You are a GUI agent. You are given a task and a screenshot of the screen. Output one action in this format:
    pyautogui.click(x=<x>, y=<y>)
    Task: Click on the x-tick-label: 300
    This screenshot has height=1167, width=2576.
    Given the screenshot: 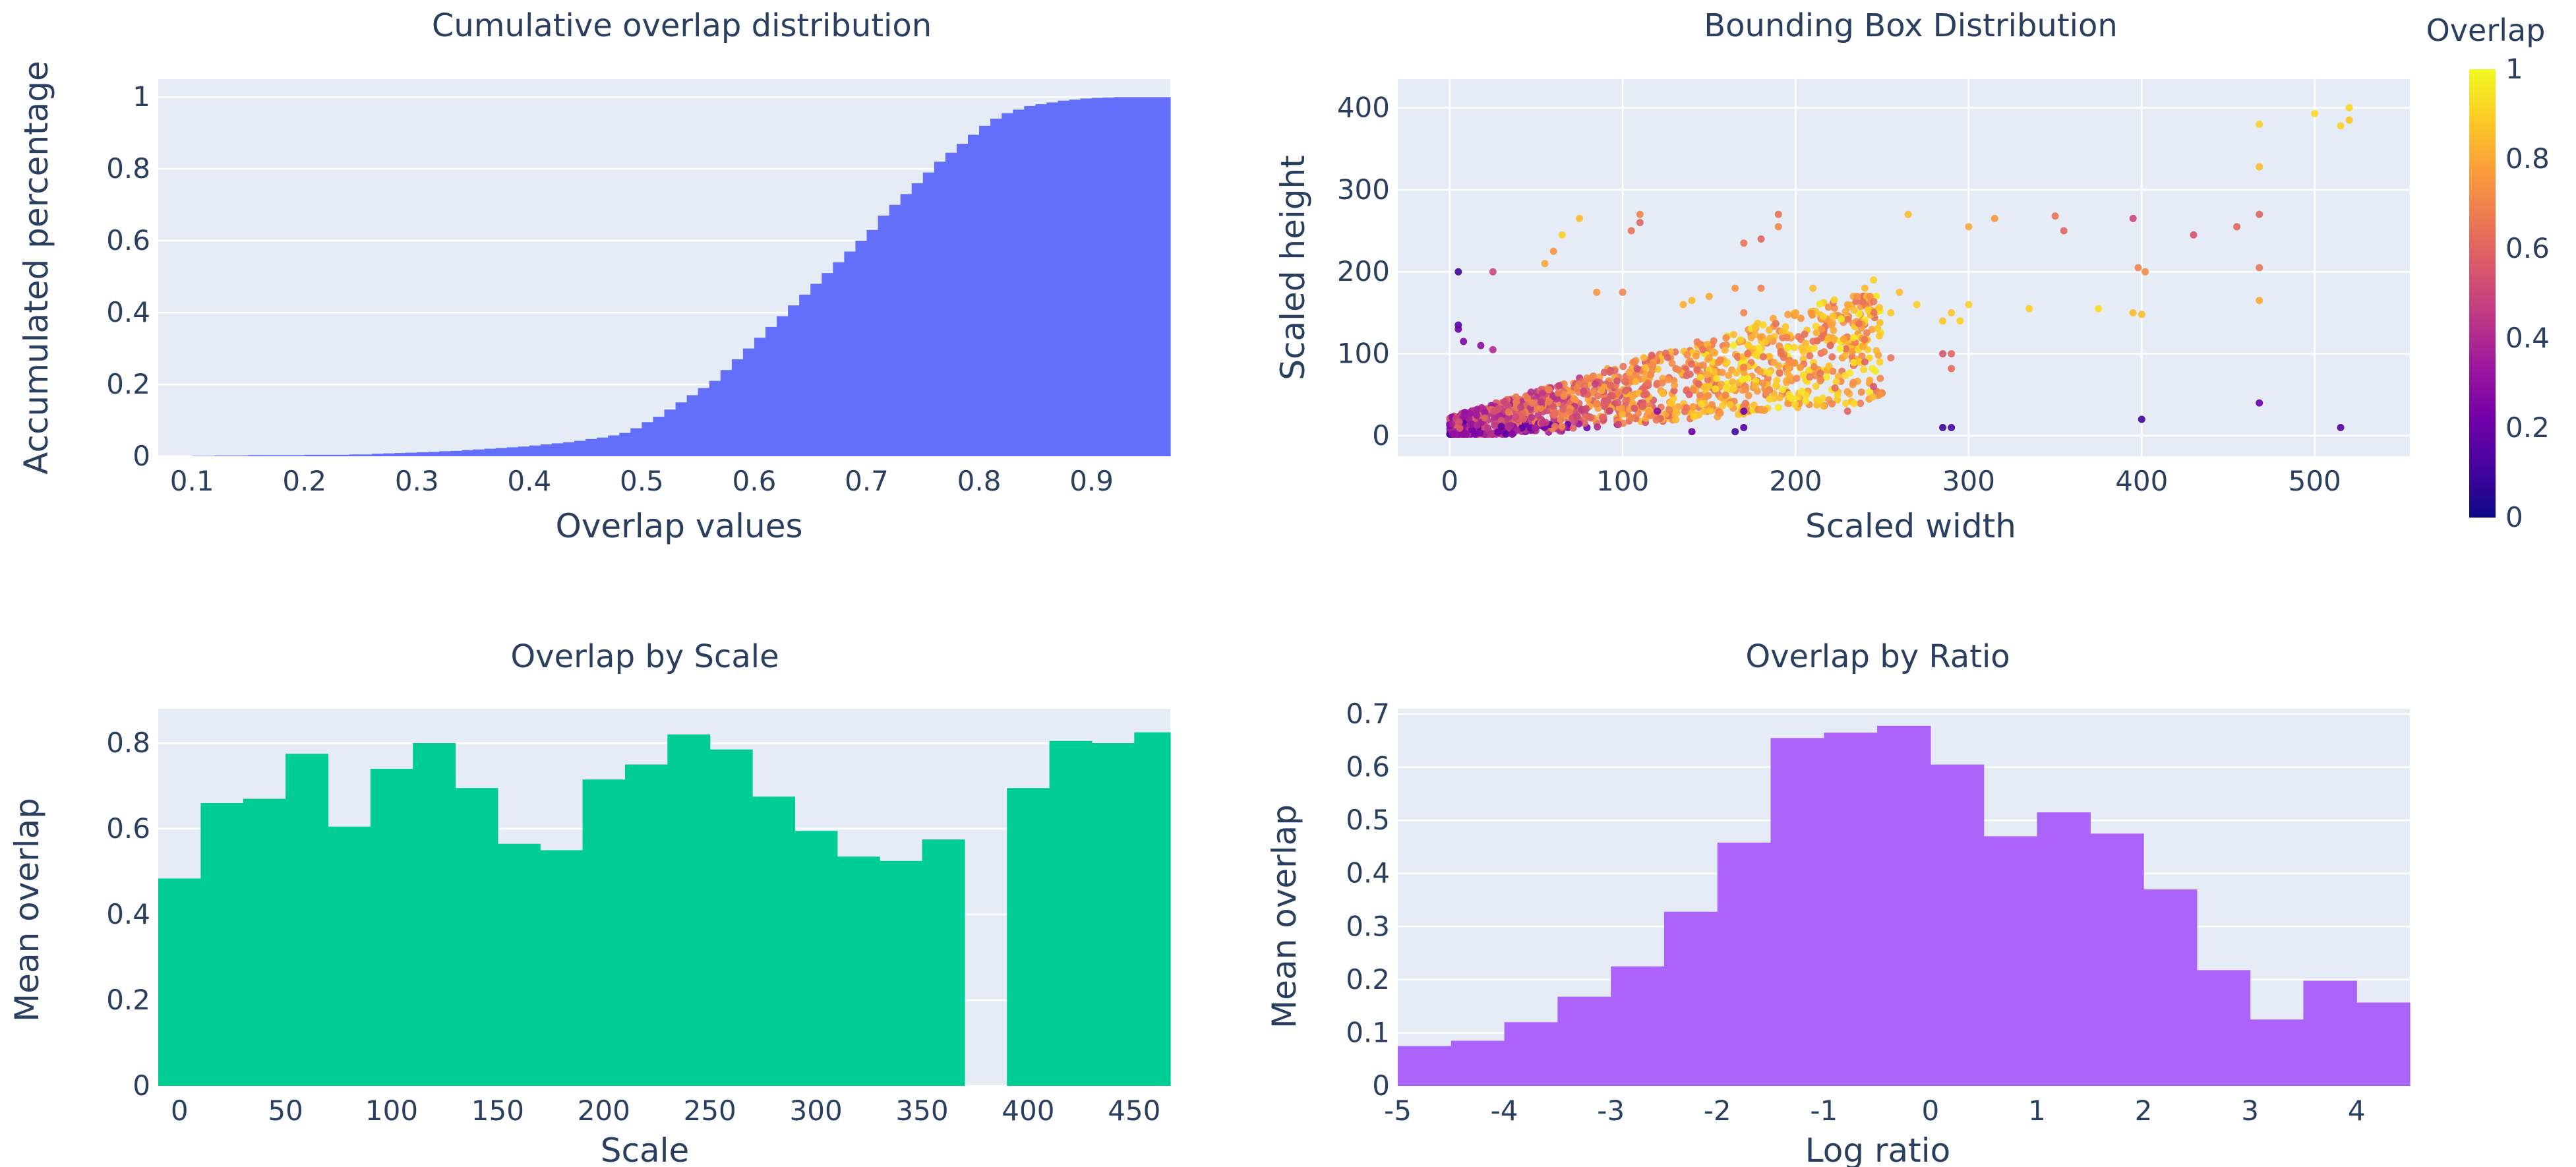 What is the action you would take?
    pyautogui.click(x=1968, y=481)
    